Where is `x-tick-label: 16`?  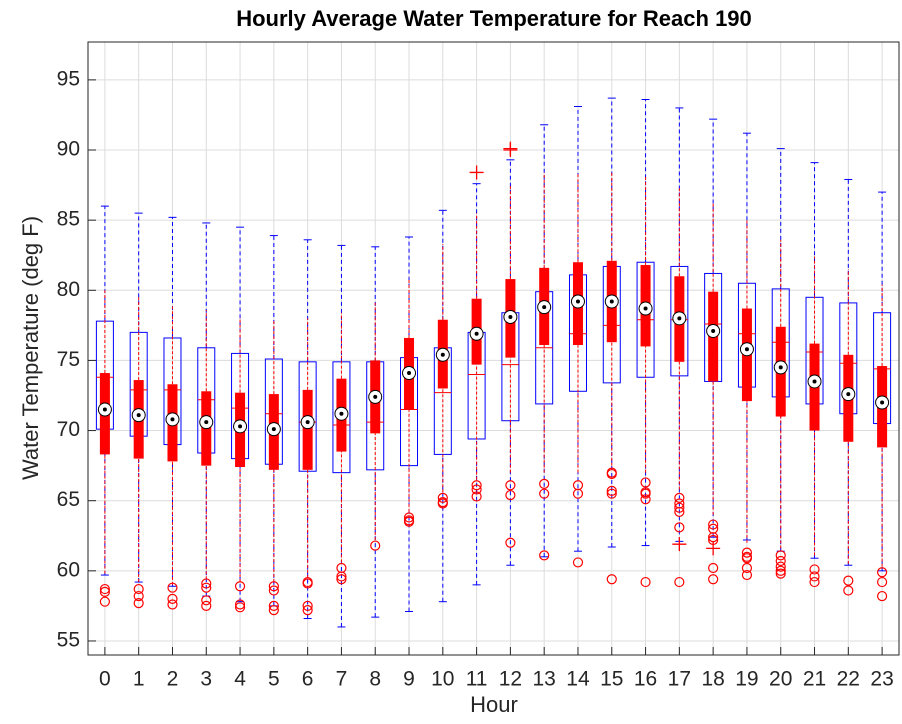 x-tick-label: 16 is located at coordinates (645, 679).